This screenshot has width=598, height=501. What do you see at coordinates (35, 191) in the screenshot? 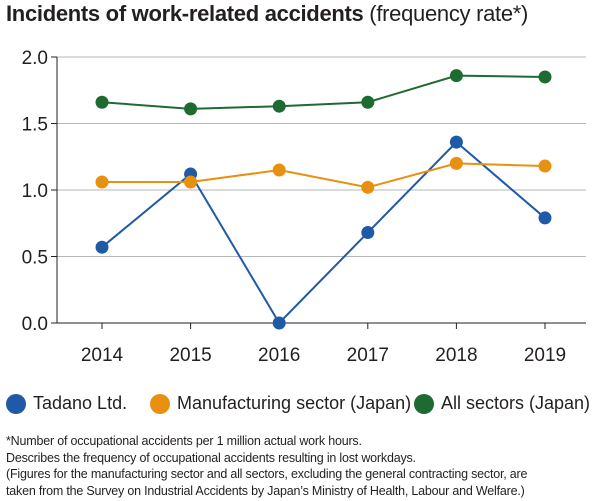
I see `y-tick-label: 1.0` at bounding box center [35, 191].